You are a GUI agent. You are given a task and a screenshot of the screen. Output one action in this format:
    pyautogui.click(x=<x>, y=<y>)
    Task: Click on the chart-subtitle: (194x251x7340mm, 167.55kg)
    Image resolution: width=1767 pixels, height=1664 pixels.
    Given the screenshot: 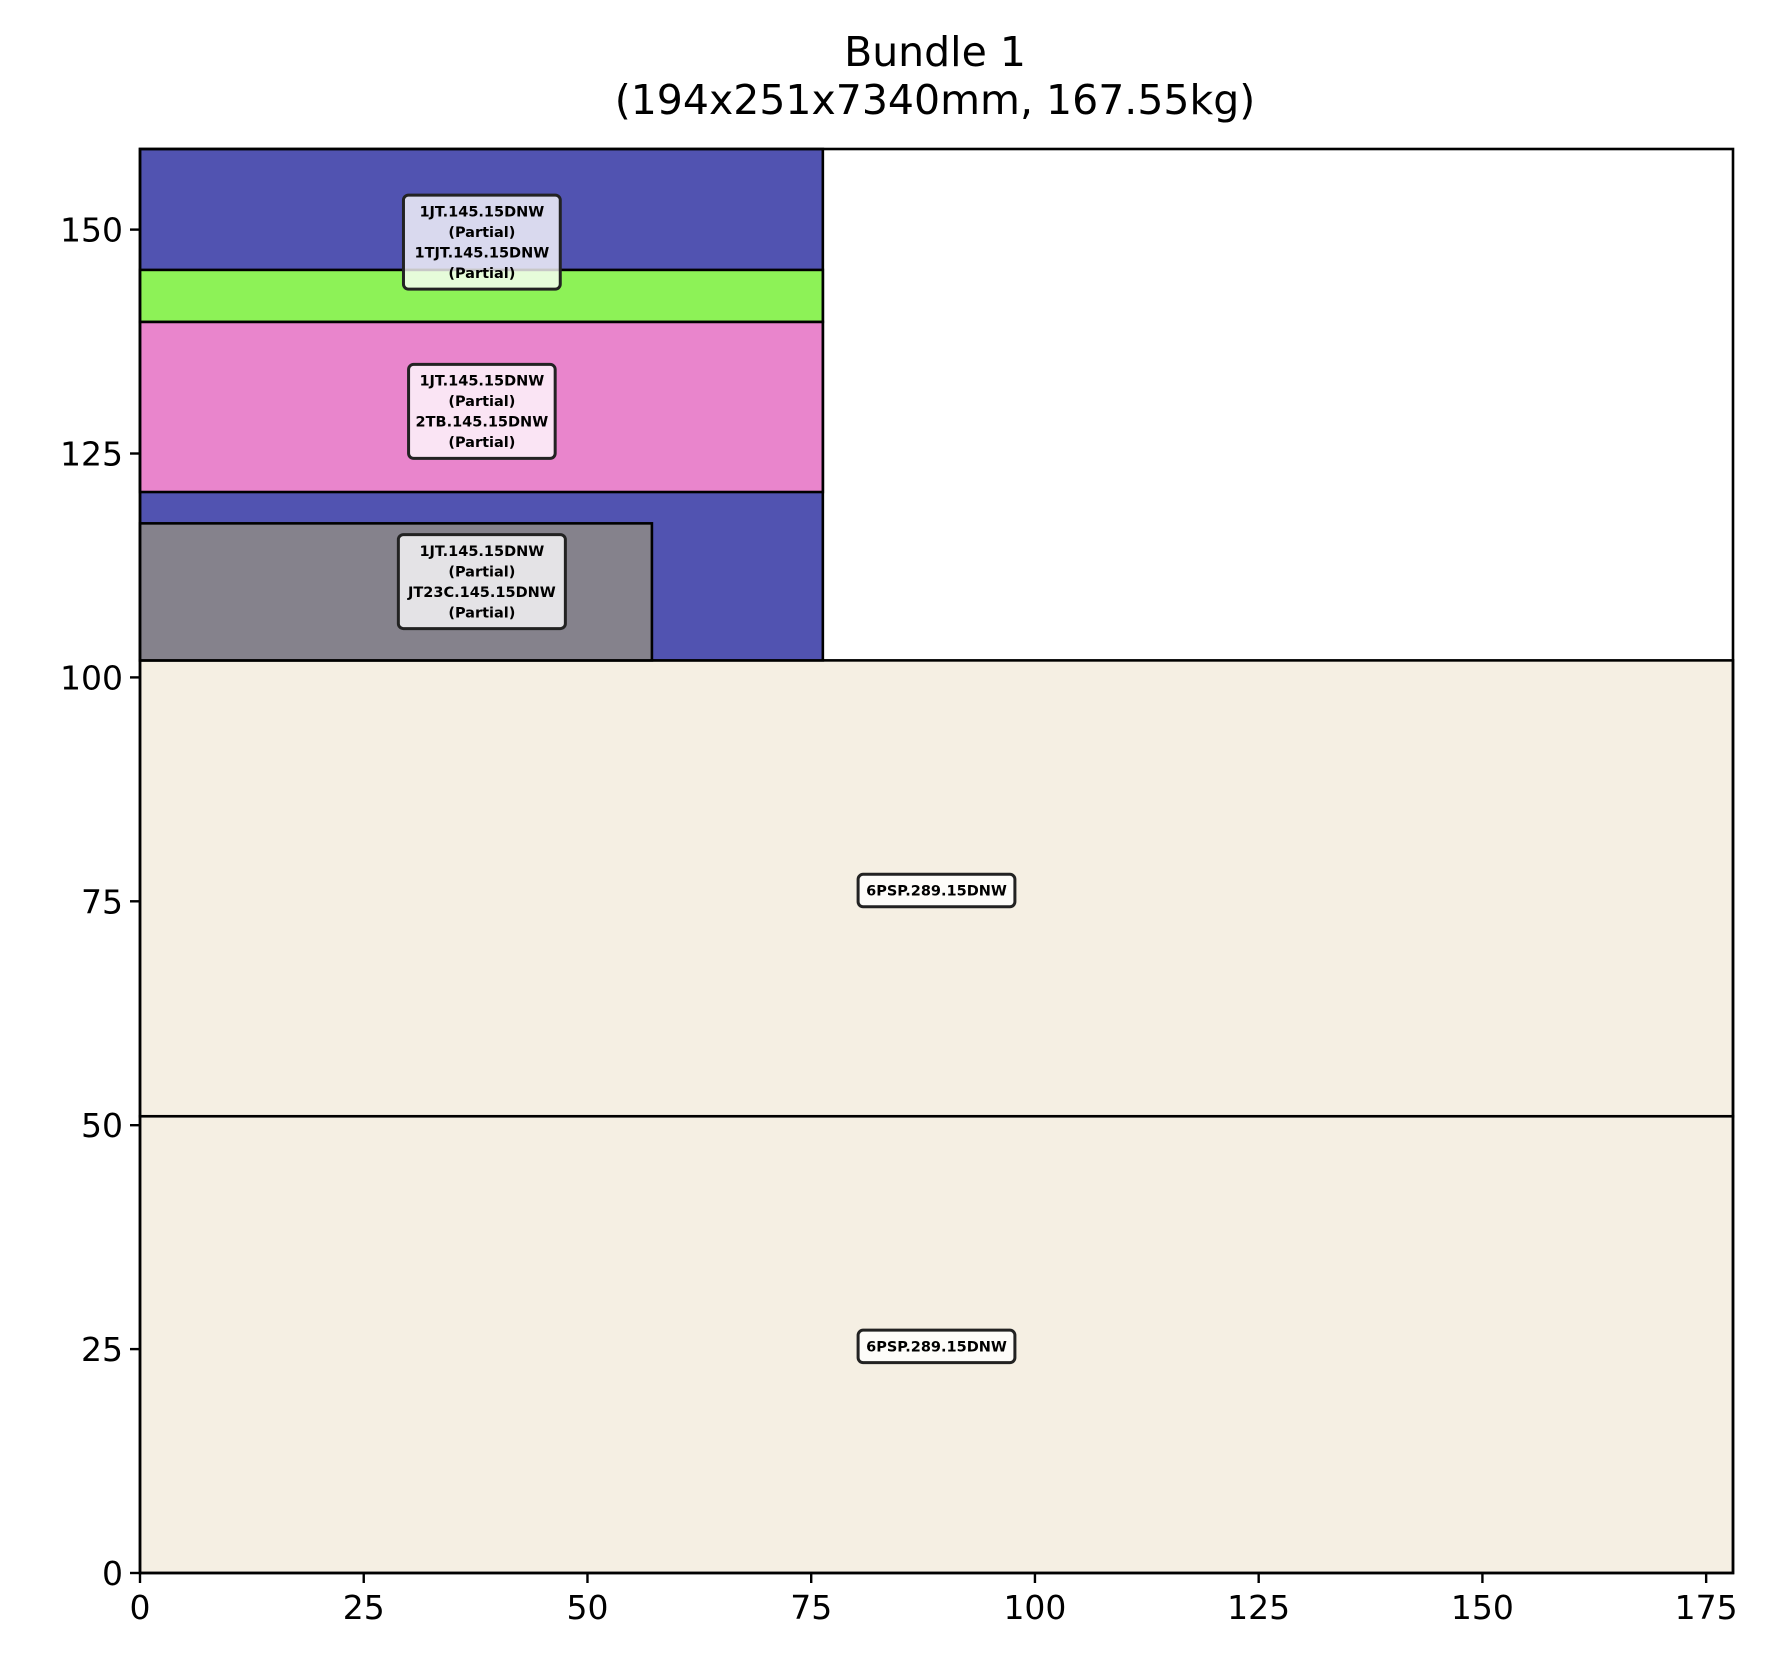 What is the action you would take?
    pyautogui.click(x=935, y=100)
    